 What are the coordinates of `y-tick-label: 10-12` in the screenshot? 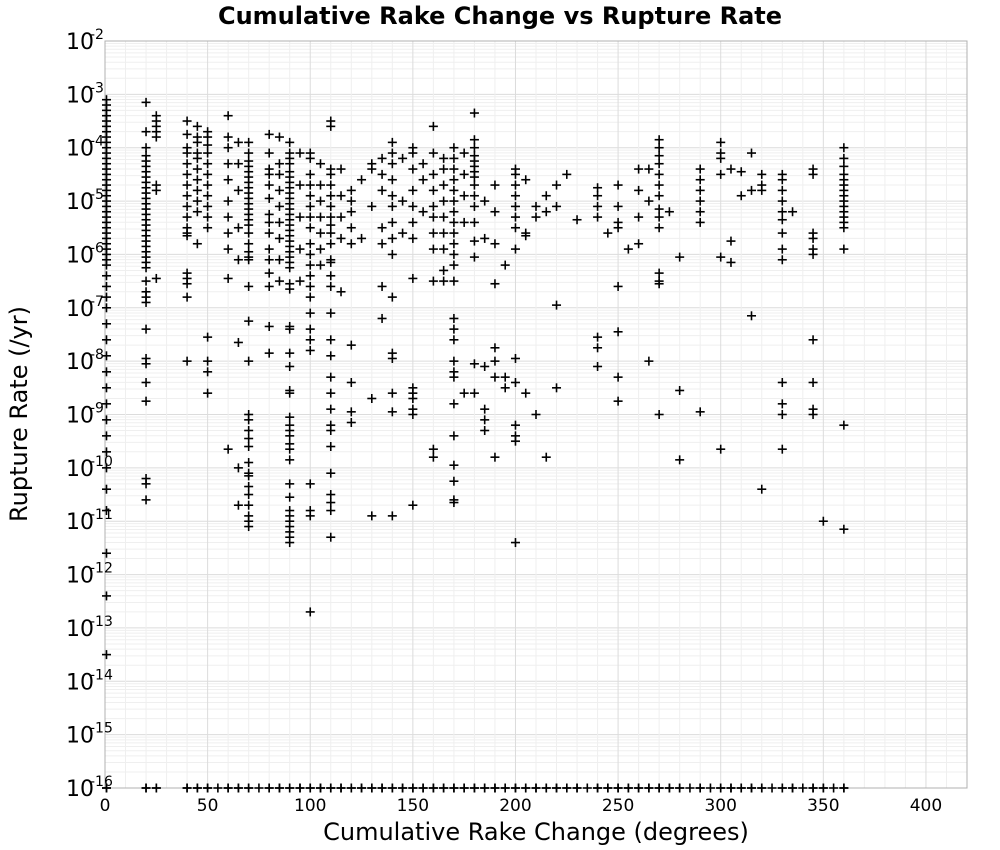 It's located at (89, 575).